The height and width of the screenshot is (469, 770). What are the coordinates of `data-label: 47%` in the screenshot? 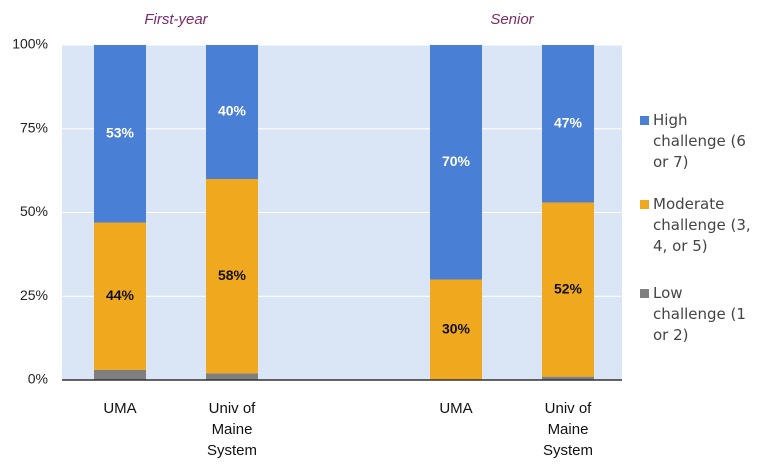 It's located at (568, 122).